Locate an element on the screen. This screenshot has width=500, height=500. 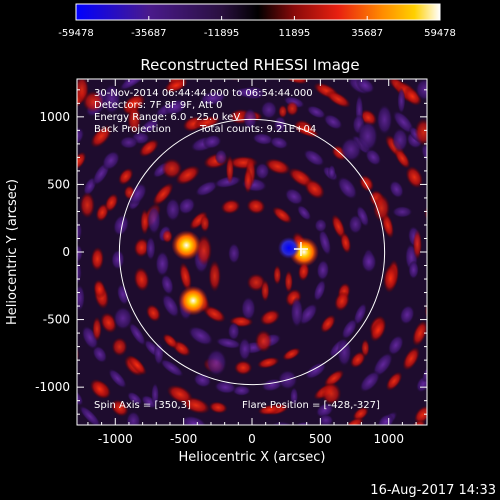
x-axis-label: Heliocentric X (arcsec) is located at coordinates (252, 457).